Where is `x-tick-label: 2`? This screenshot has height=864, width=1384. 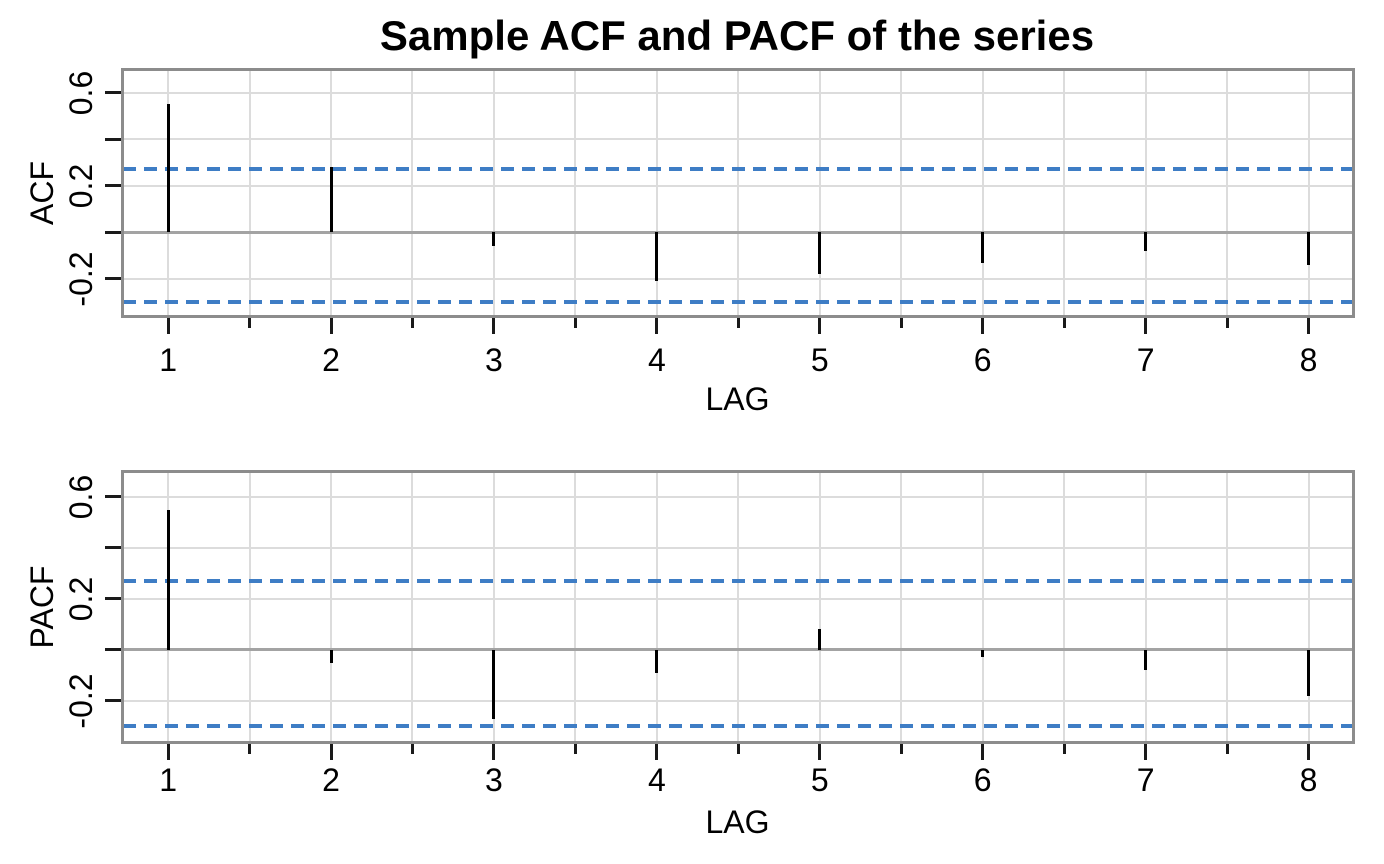
x-tick-label: 2 is located at coordinates (331, 360).